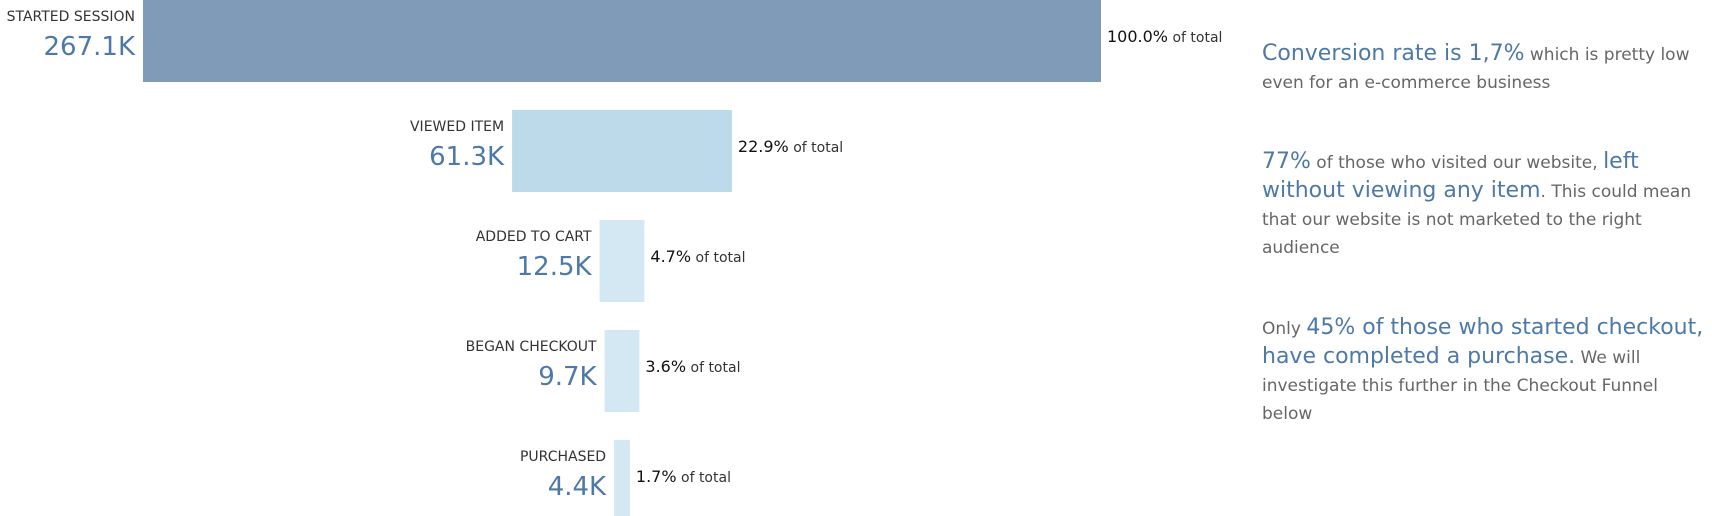 Image resolution: width=1712 pixels, height=516 pixels. What do you see at coordinates (531, 347) in the screenshot?
I see `stage-label: BEGAN CHECKOUT` at bounding box center [531, 347].